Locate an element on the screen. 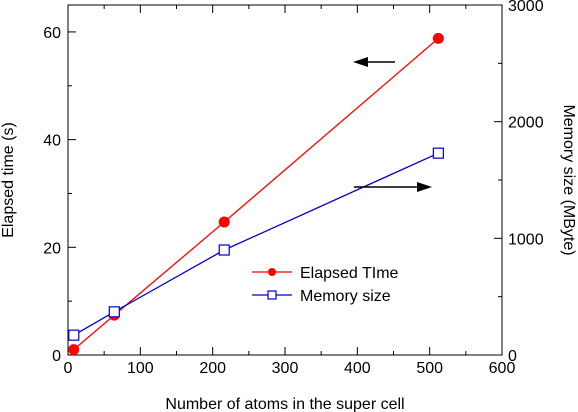 Image resolution: width=578 pixels, height=412 pixels. legend: Elapsed TIme Memory size is located at coordinates (325, 285).